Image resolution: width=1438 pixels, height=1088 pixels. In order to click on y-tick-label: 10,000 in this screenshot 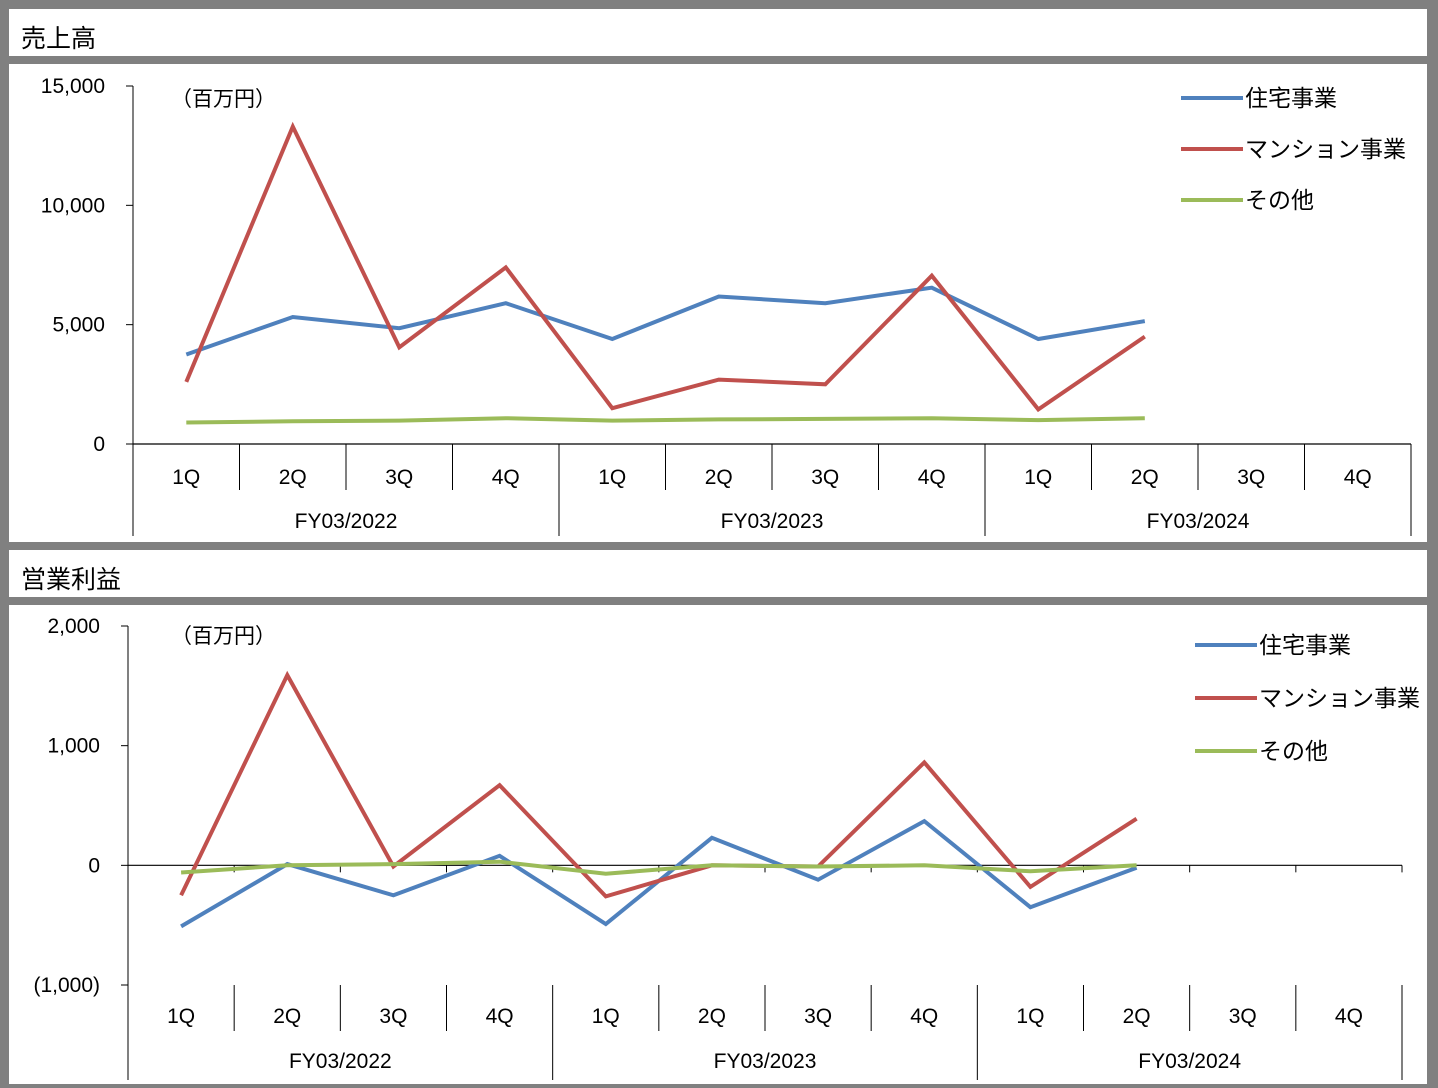, I will do `click(73, 205)`.